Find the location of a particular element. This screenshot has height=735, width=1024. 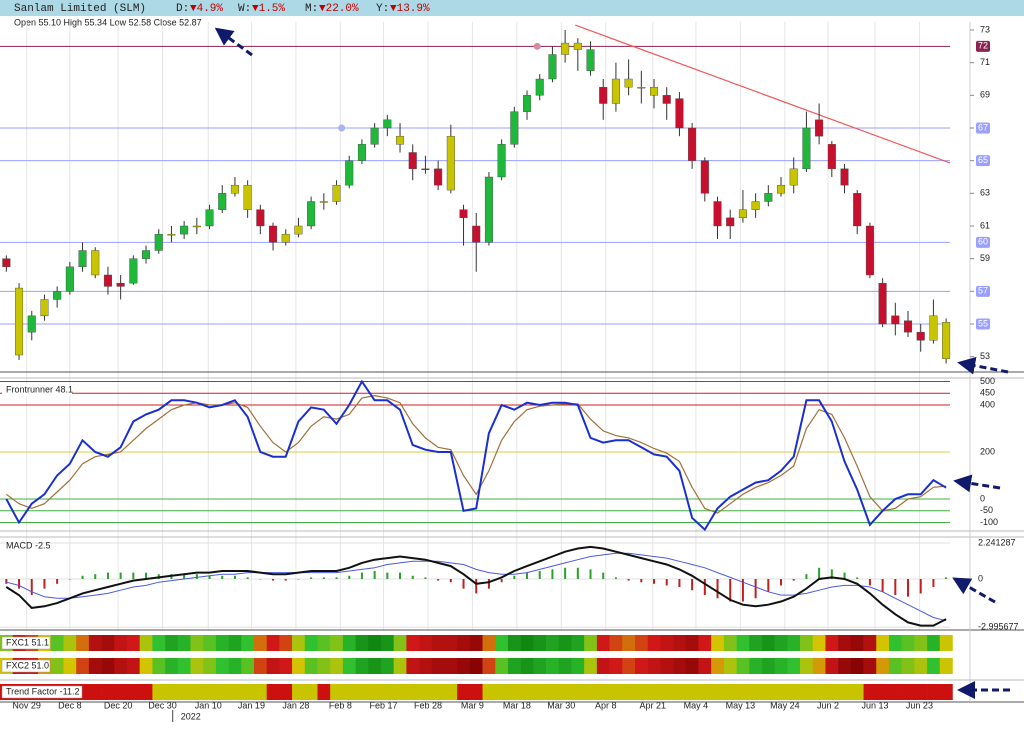

stat-label: D: is located at coordinates (182, 9).